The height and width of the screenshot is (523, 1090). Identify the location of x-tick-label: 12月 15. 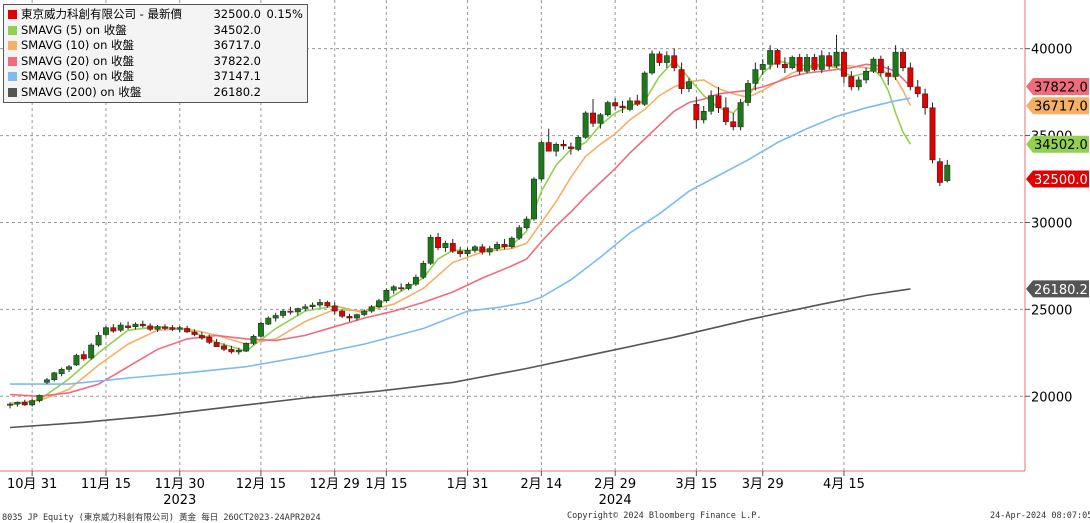
(261, 484).